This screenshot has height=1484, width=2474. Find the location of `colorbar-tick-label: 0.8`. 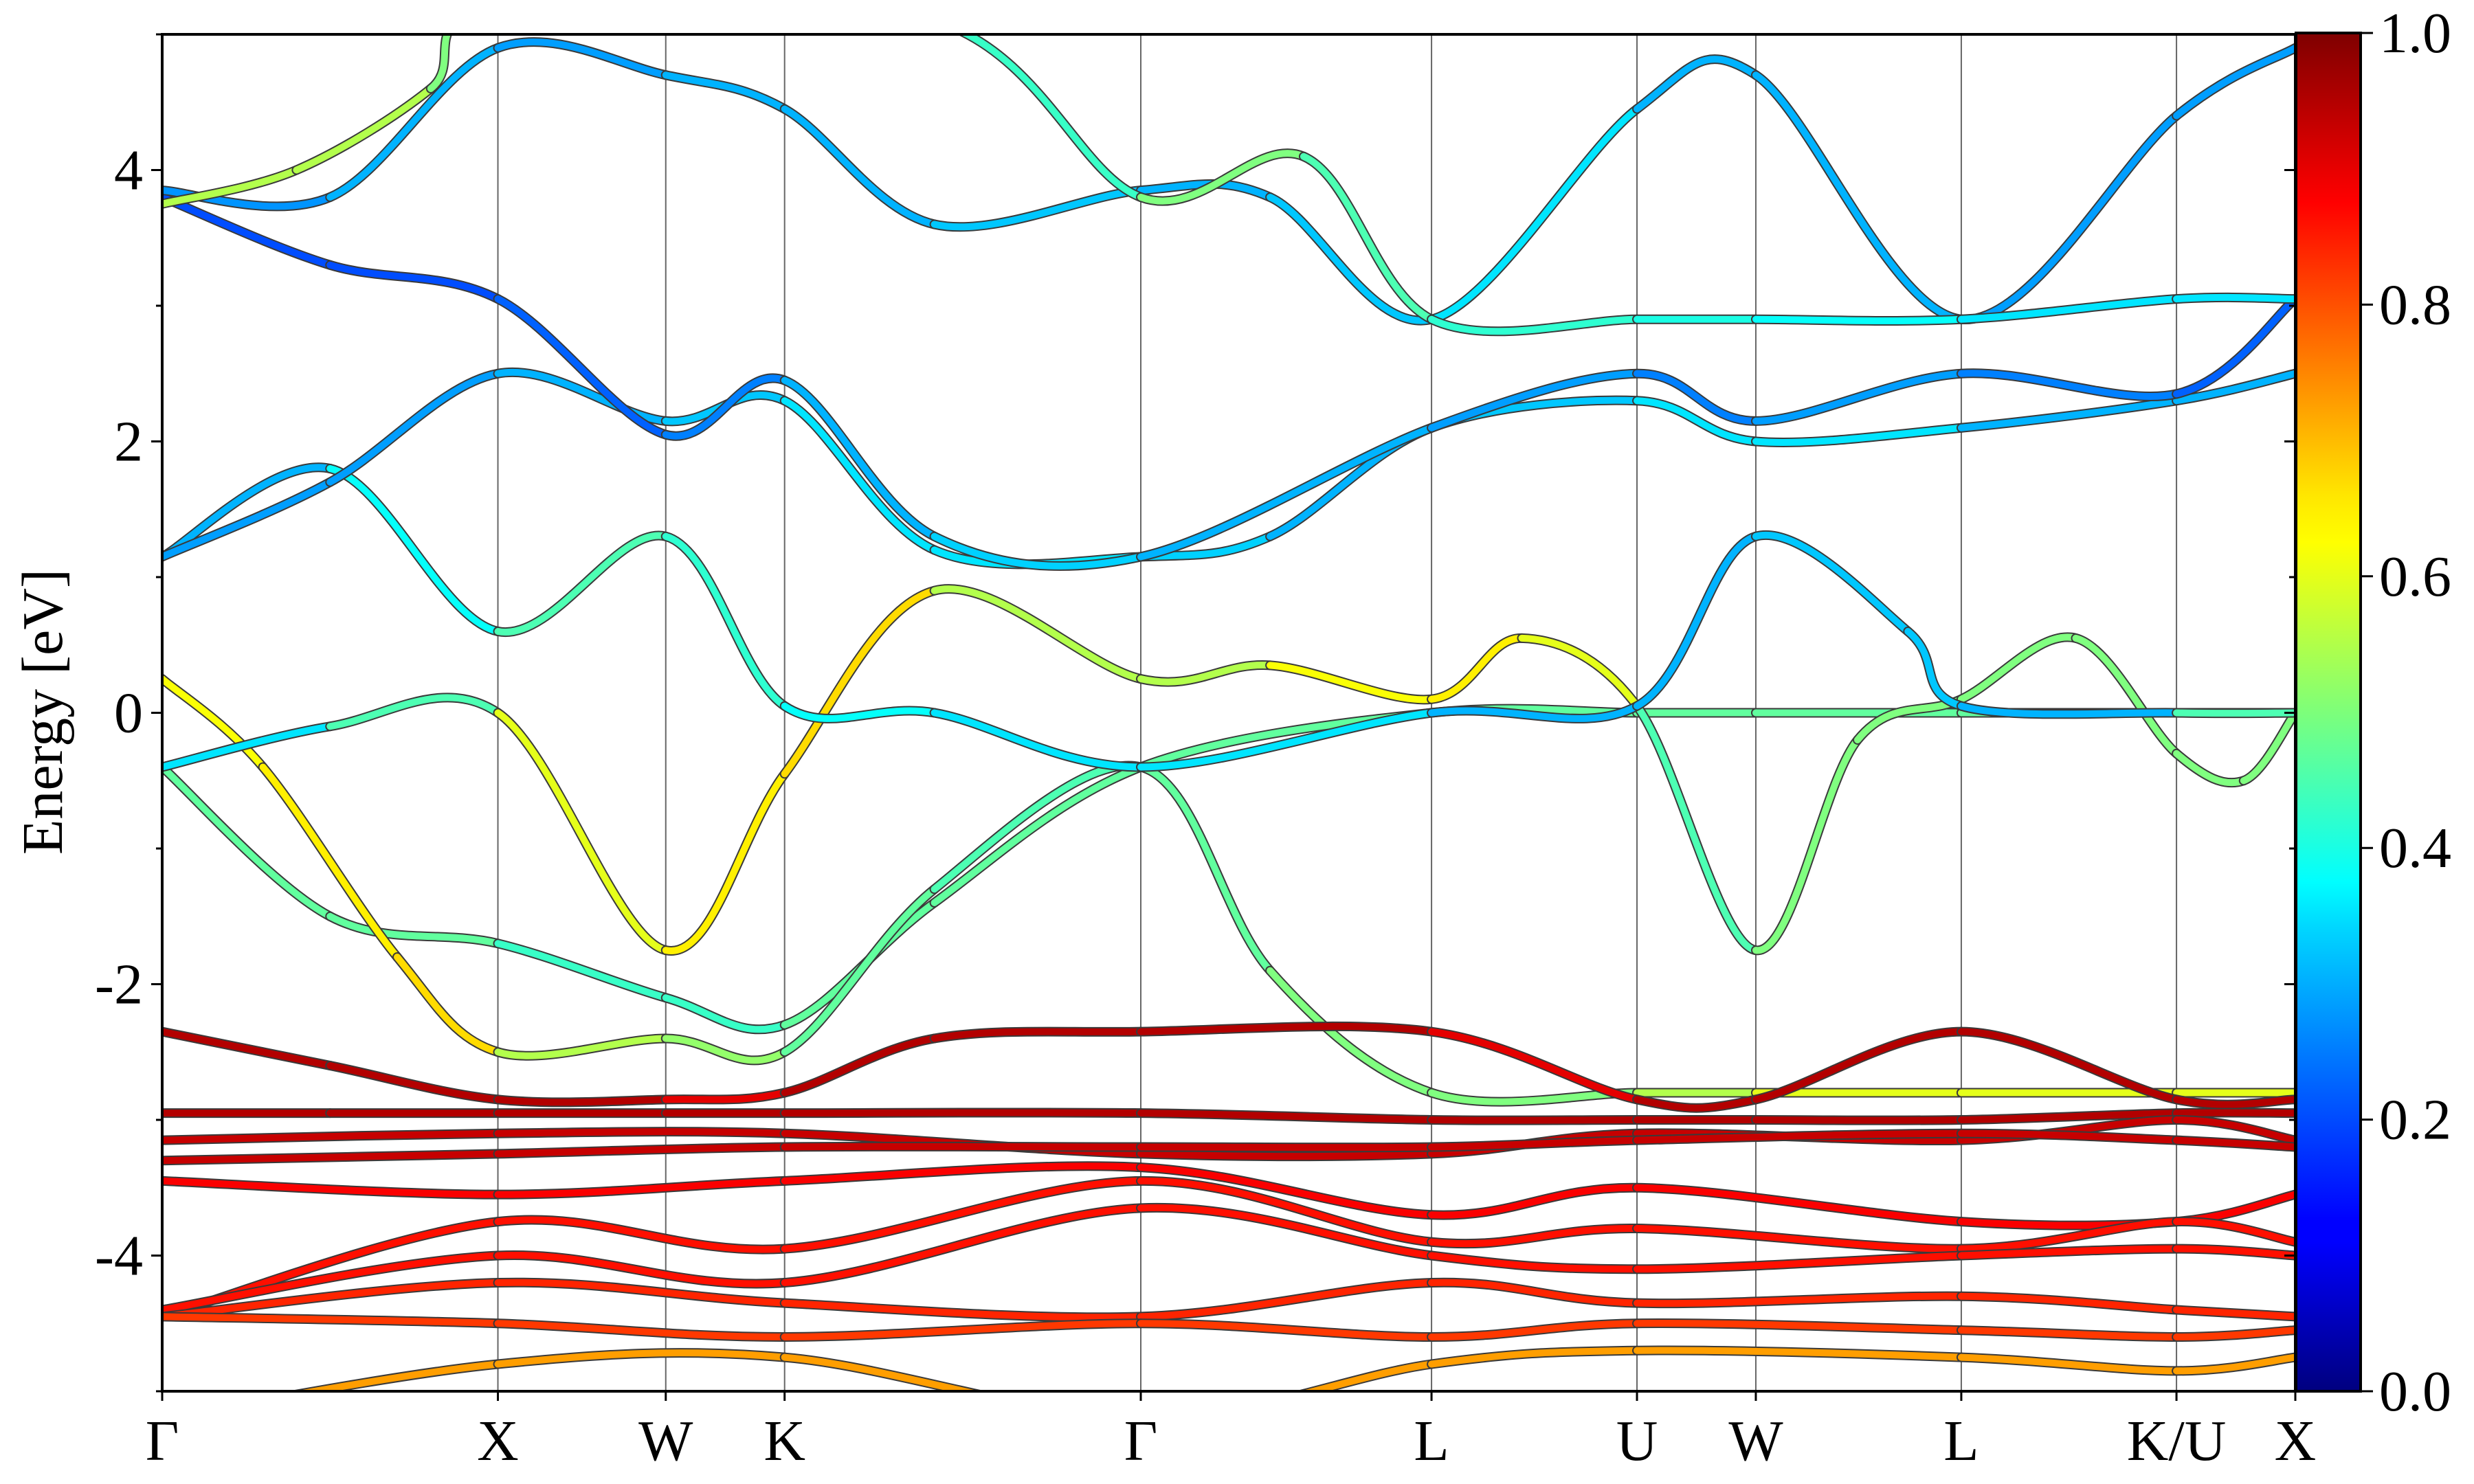

colorbar-tick-label: 0.8 is located at coordinates (2415, 305).